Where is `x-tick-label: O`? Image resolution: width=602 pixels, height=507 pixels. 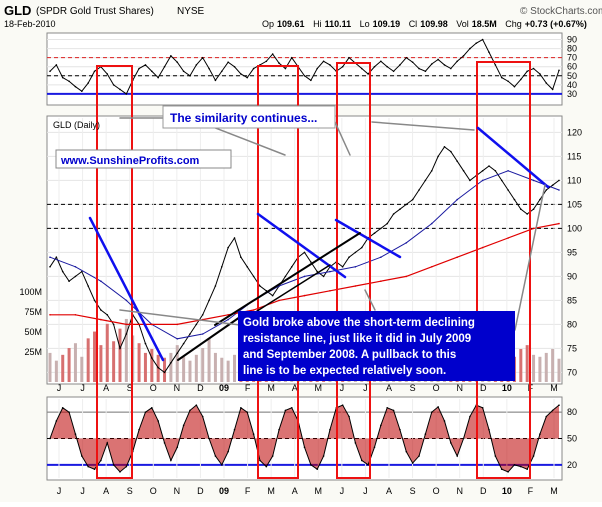 x-tick-label: O is located at coordinates (153, 388).